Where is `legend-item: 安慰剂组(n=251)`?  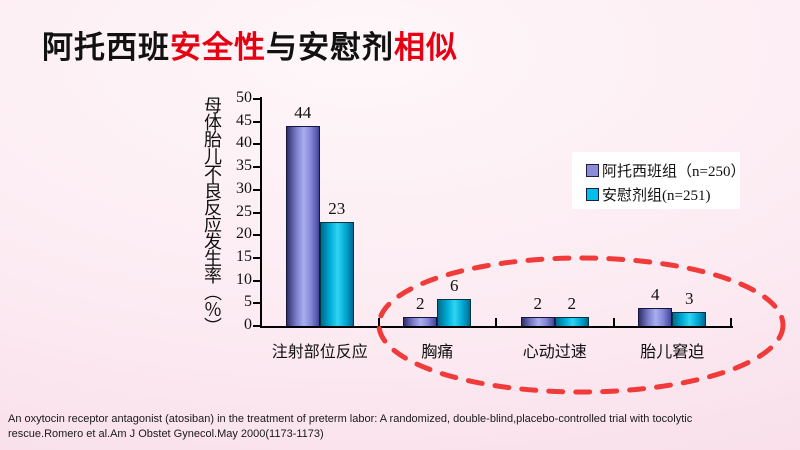
legend-item: 安慰剂组(n=251) is located at coordinates (663, 194).